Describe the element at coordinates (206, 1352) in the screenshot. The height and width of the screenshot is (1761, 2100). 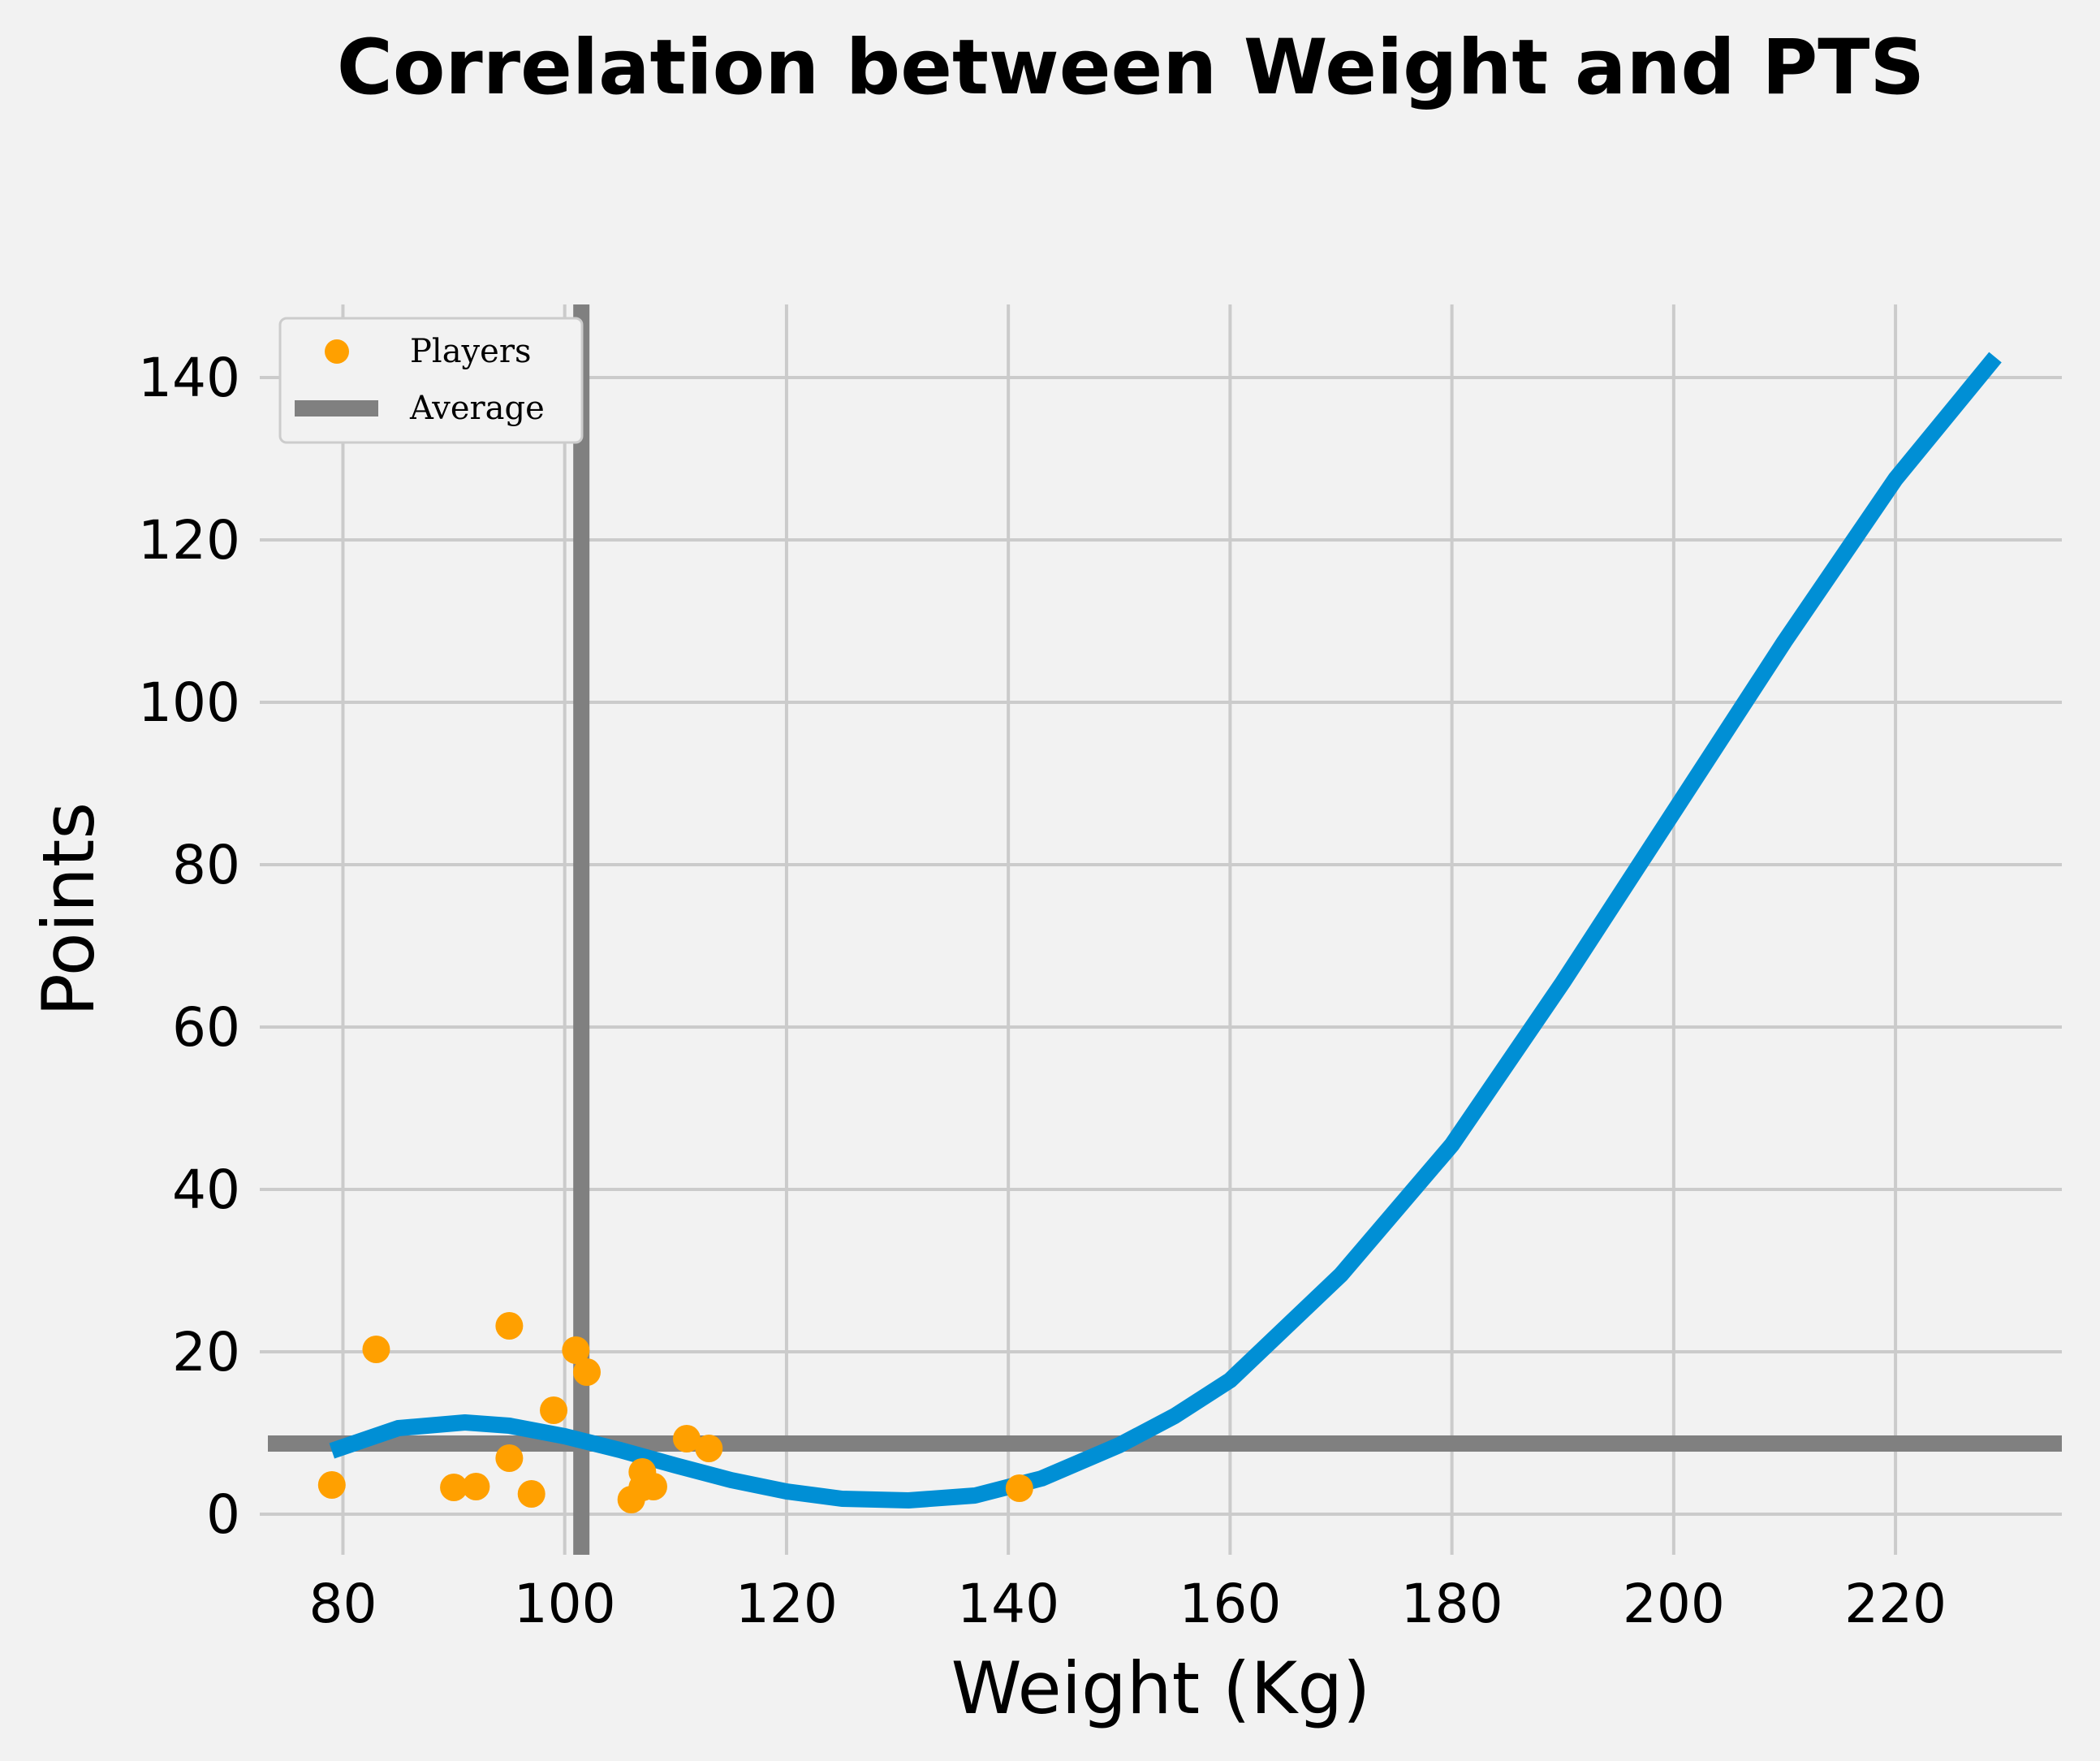
I see `y-tick-label: 20` at that location.